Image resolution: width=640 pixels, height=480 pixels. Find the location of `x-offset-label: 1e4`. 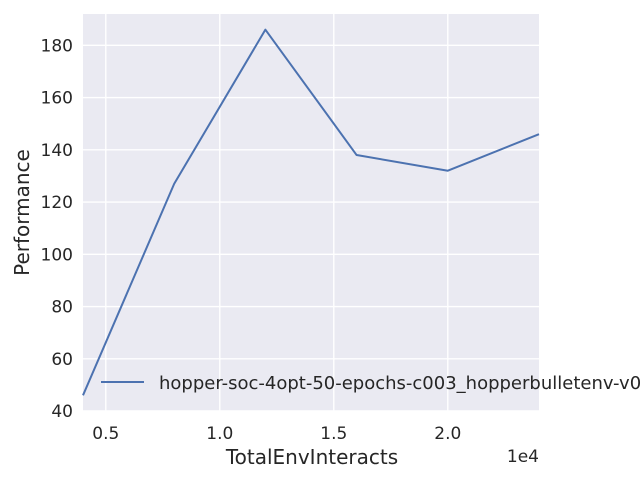

x-offset-label: 1e4 is located at coordinates (523, 457).